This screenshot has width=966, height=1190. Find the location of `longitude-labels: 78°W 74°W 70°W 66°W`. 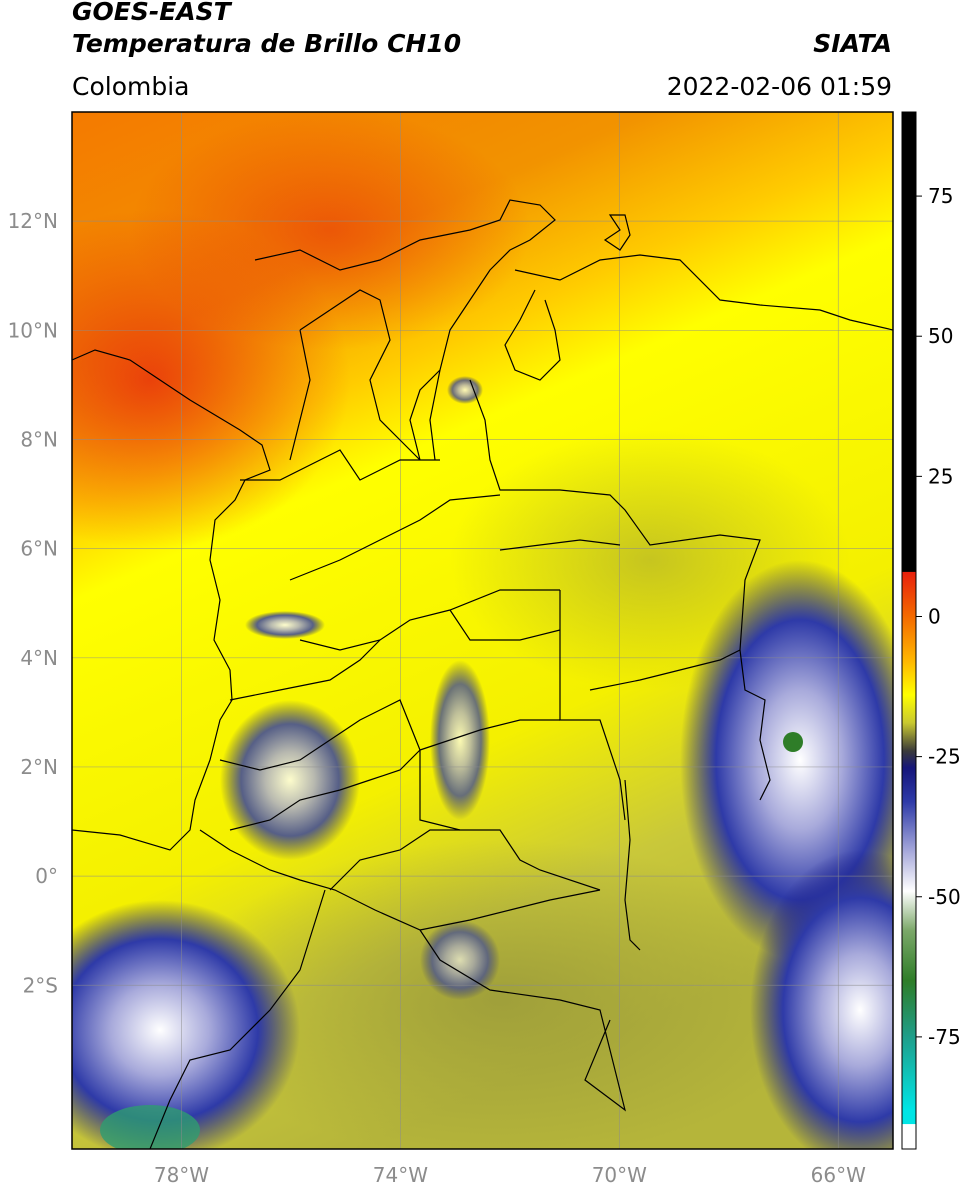

longitude-labels: 78°W 74°W 70°W 66°W is located at coordinates (510, 1175).